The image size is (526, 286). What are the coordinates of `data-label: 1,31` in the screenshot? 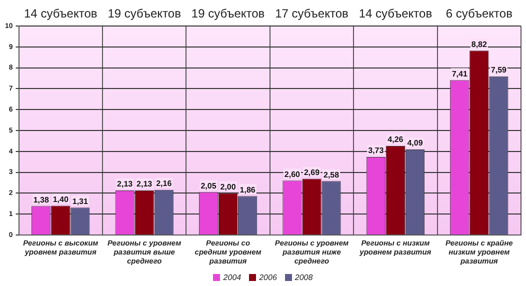 It's located at (80, 201).